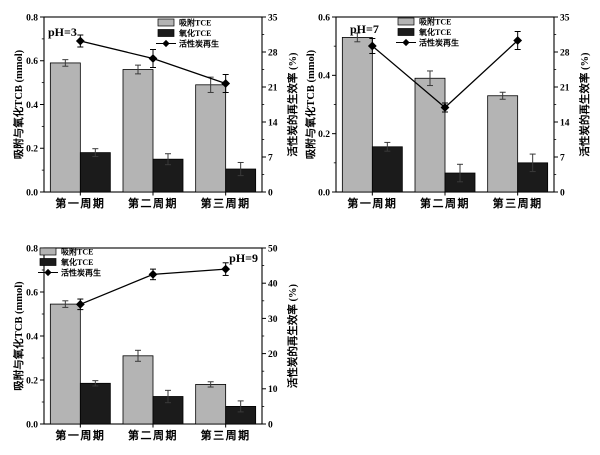 This screenshot has height=455, width=600. I want to click on right-tick-label: 50, so click(273, 249).